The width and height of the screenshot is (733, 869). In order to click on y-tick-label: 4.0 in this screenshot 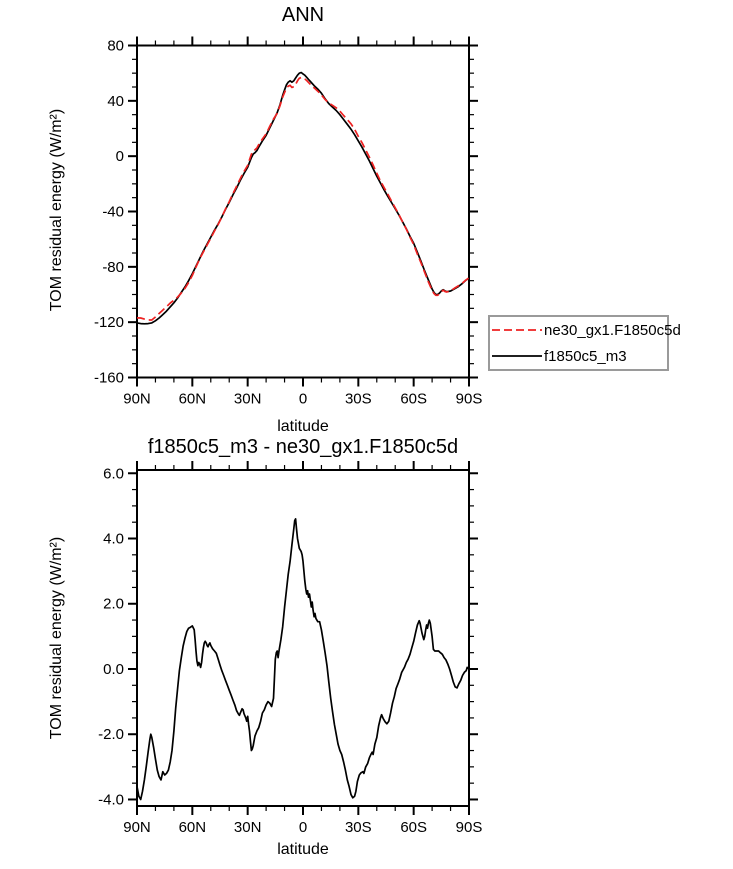, I will do `click(113, 539)`.